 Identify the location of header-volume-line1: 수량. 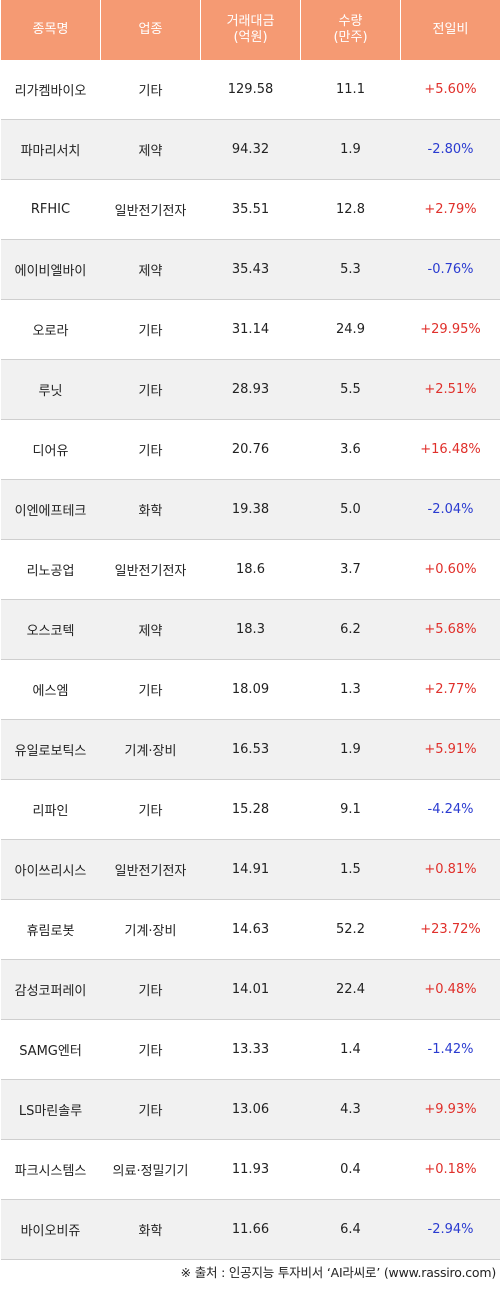
(350, 21).